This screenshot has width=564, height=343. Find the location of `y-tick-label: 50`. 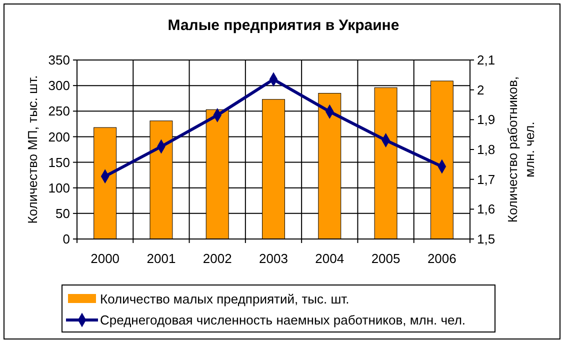

y-tick-label: 50 is located at coordinates (63, 213).